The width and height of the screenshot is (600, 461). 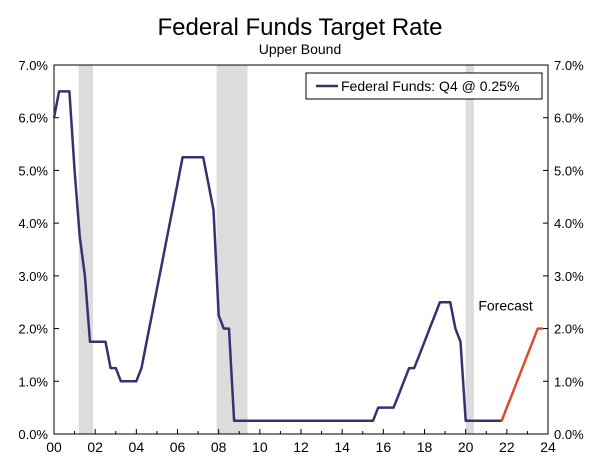 What do you see at coordinates (466, 447) in the screenshot?
I see `x-tick-label: 20` at bounding box center [466, 447].